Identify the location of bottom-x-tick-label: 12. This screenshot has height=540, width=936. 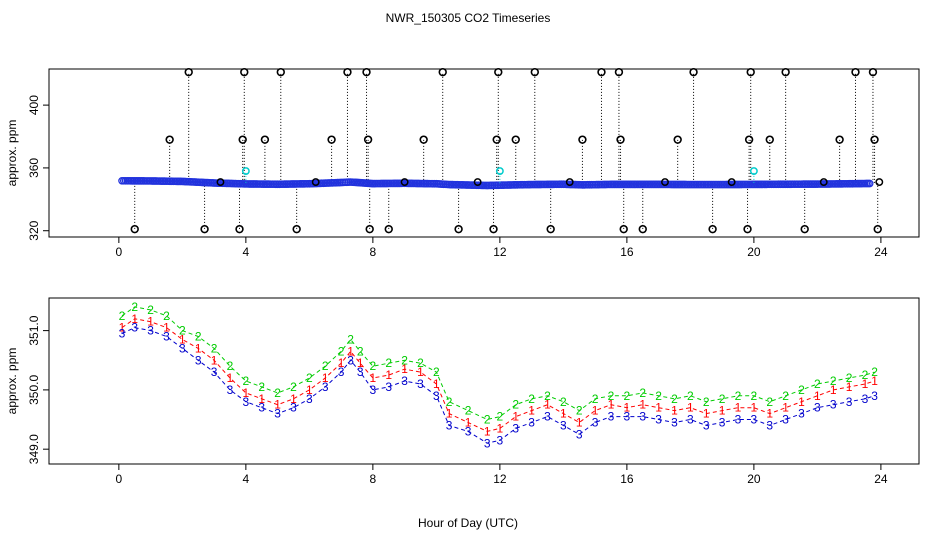
(500, 479).